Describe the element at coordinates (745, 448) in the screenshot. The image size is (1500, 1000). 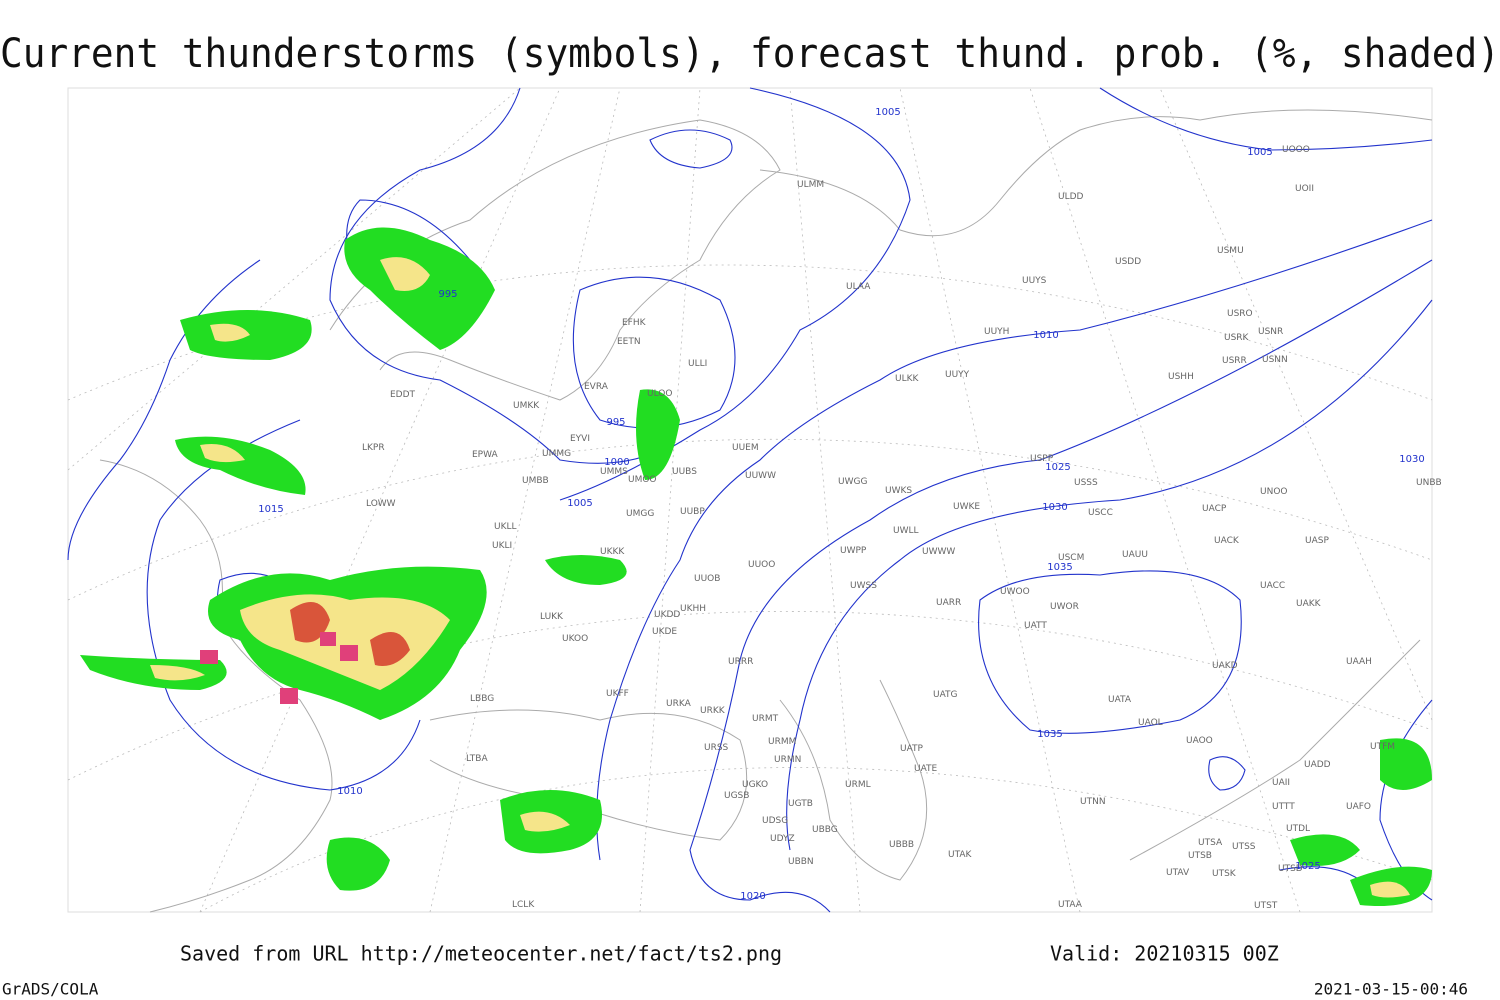
I see `station-label: UUEM` at that location.